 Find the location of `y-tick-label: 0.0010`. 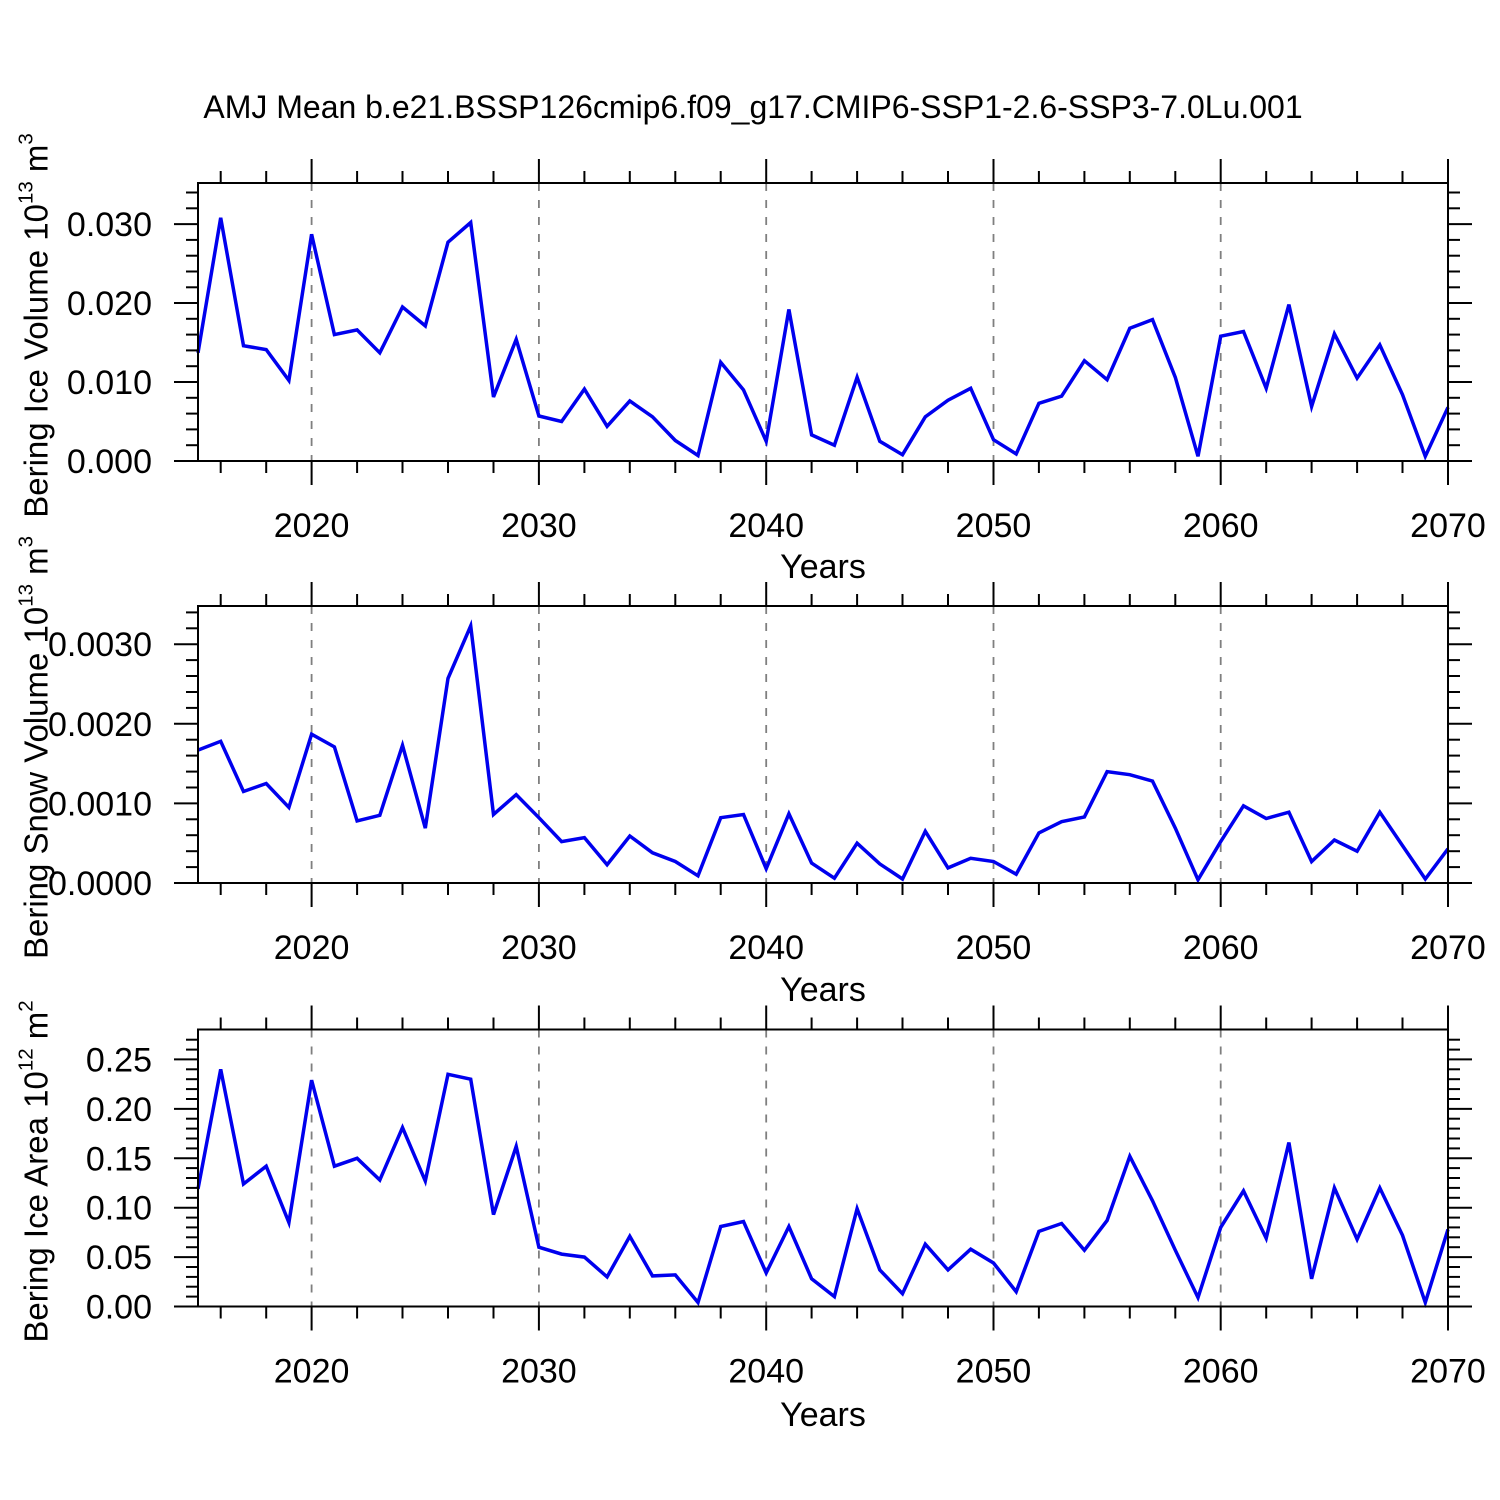

y-tick-label: 0.0010 is located at coordinates (100, 804).